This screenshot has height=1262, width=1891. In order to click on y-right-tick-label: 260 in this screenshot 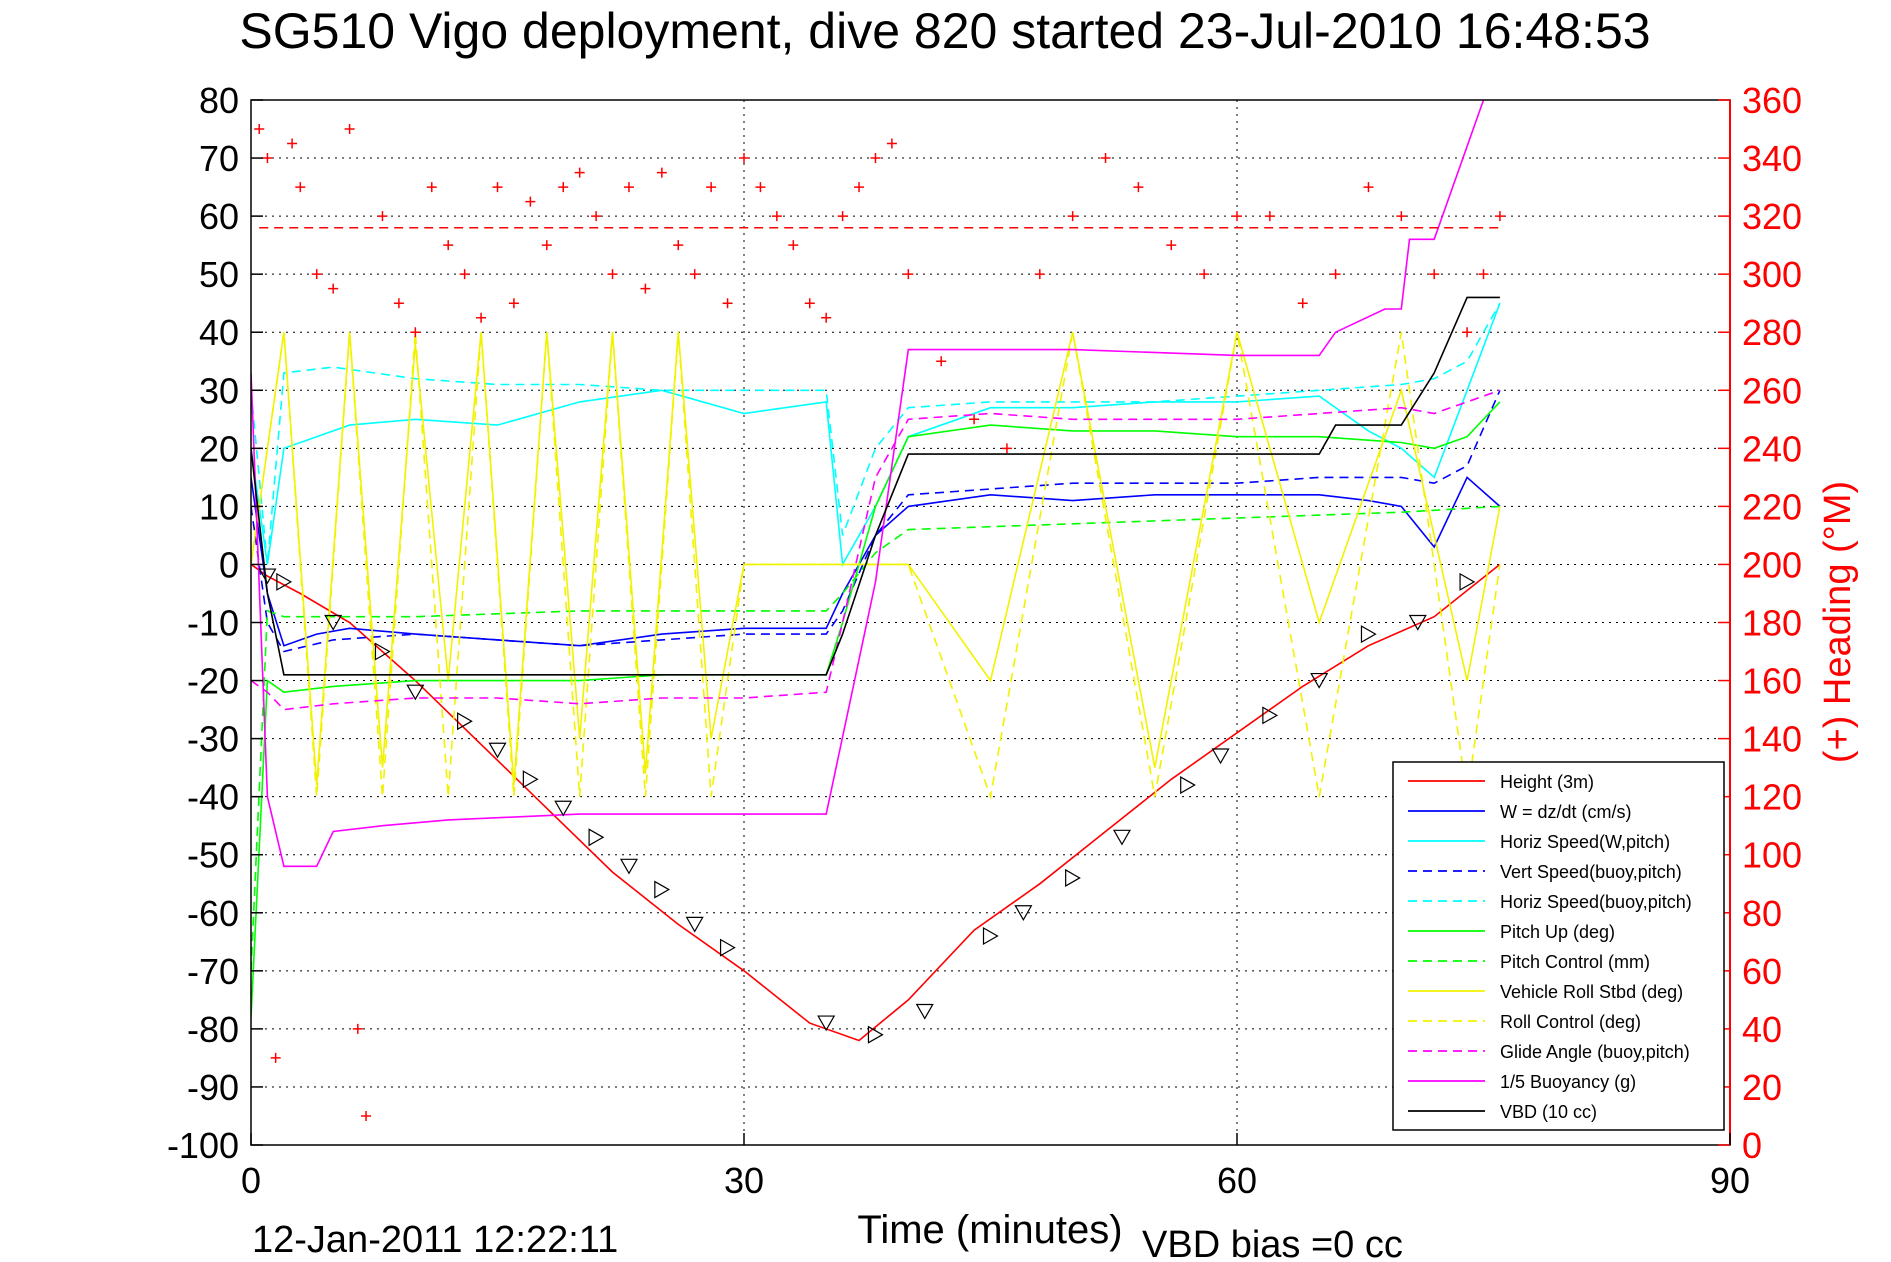, I will do `click(1772, 390)`.